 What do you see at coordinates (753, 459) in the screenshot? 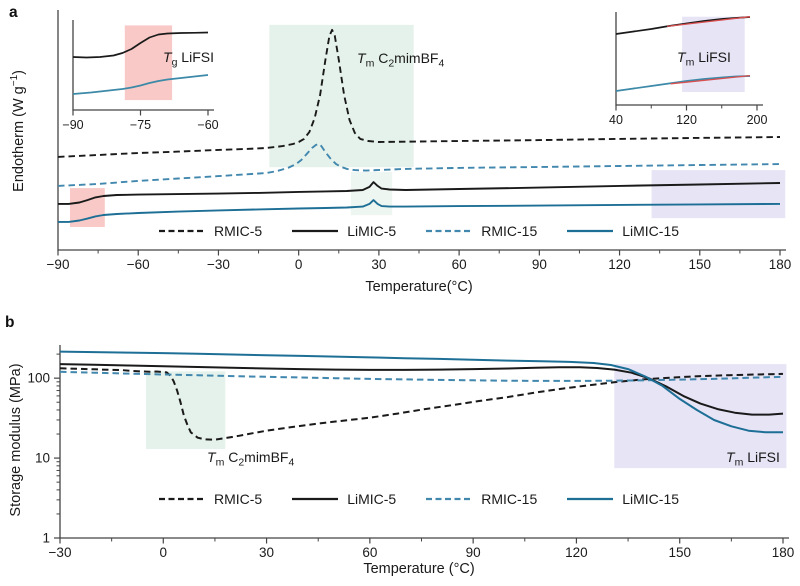
I see `annotation-tm-lifsi-b: Tm LiFSI` at bounding box center [753, 459].